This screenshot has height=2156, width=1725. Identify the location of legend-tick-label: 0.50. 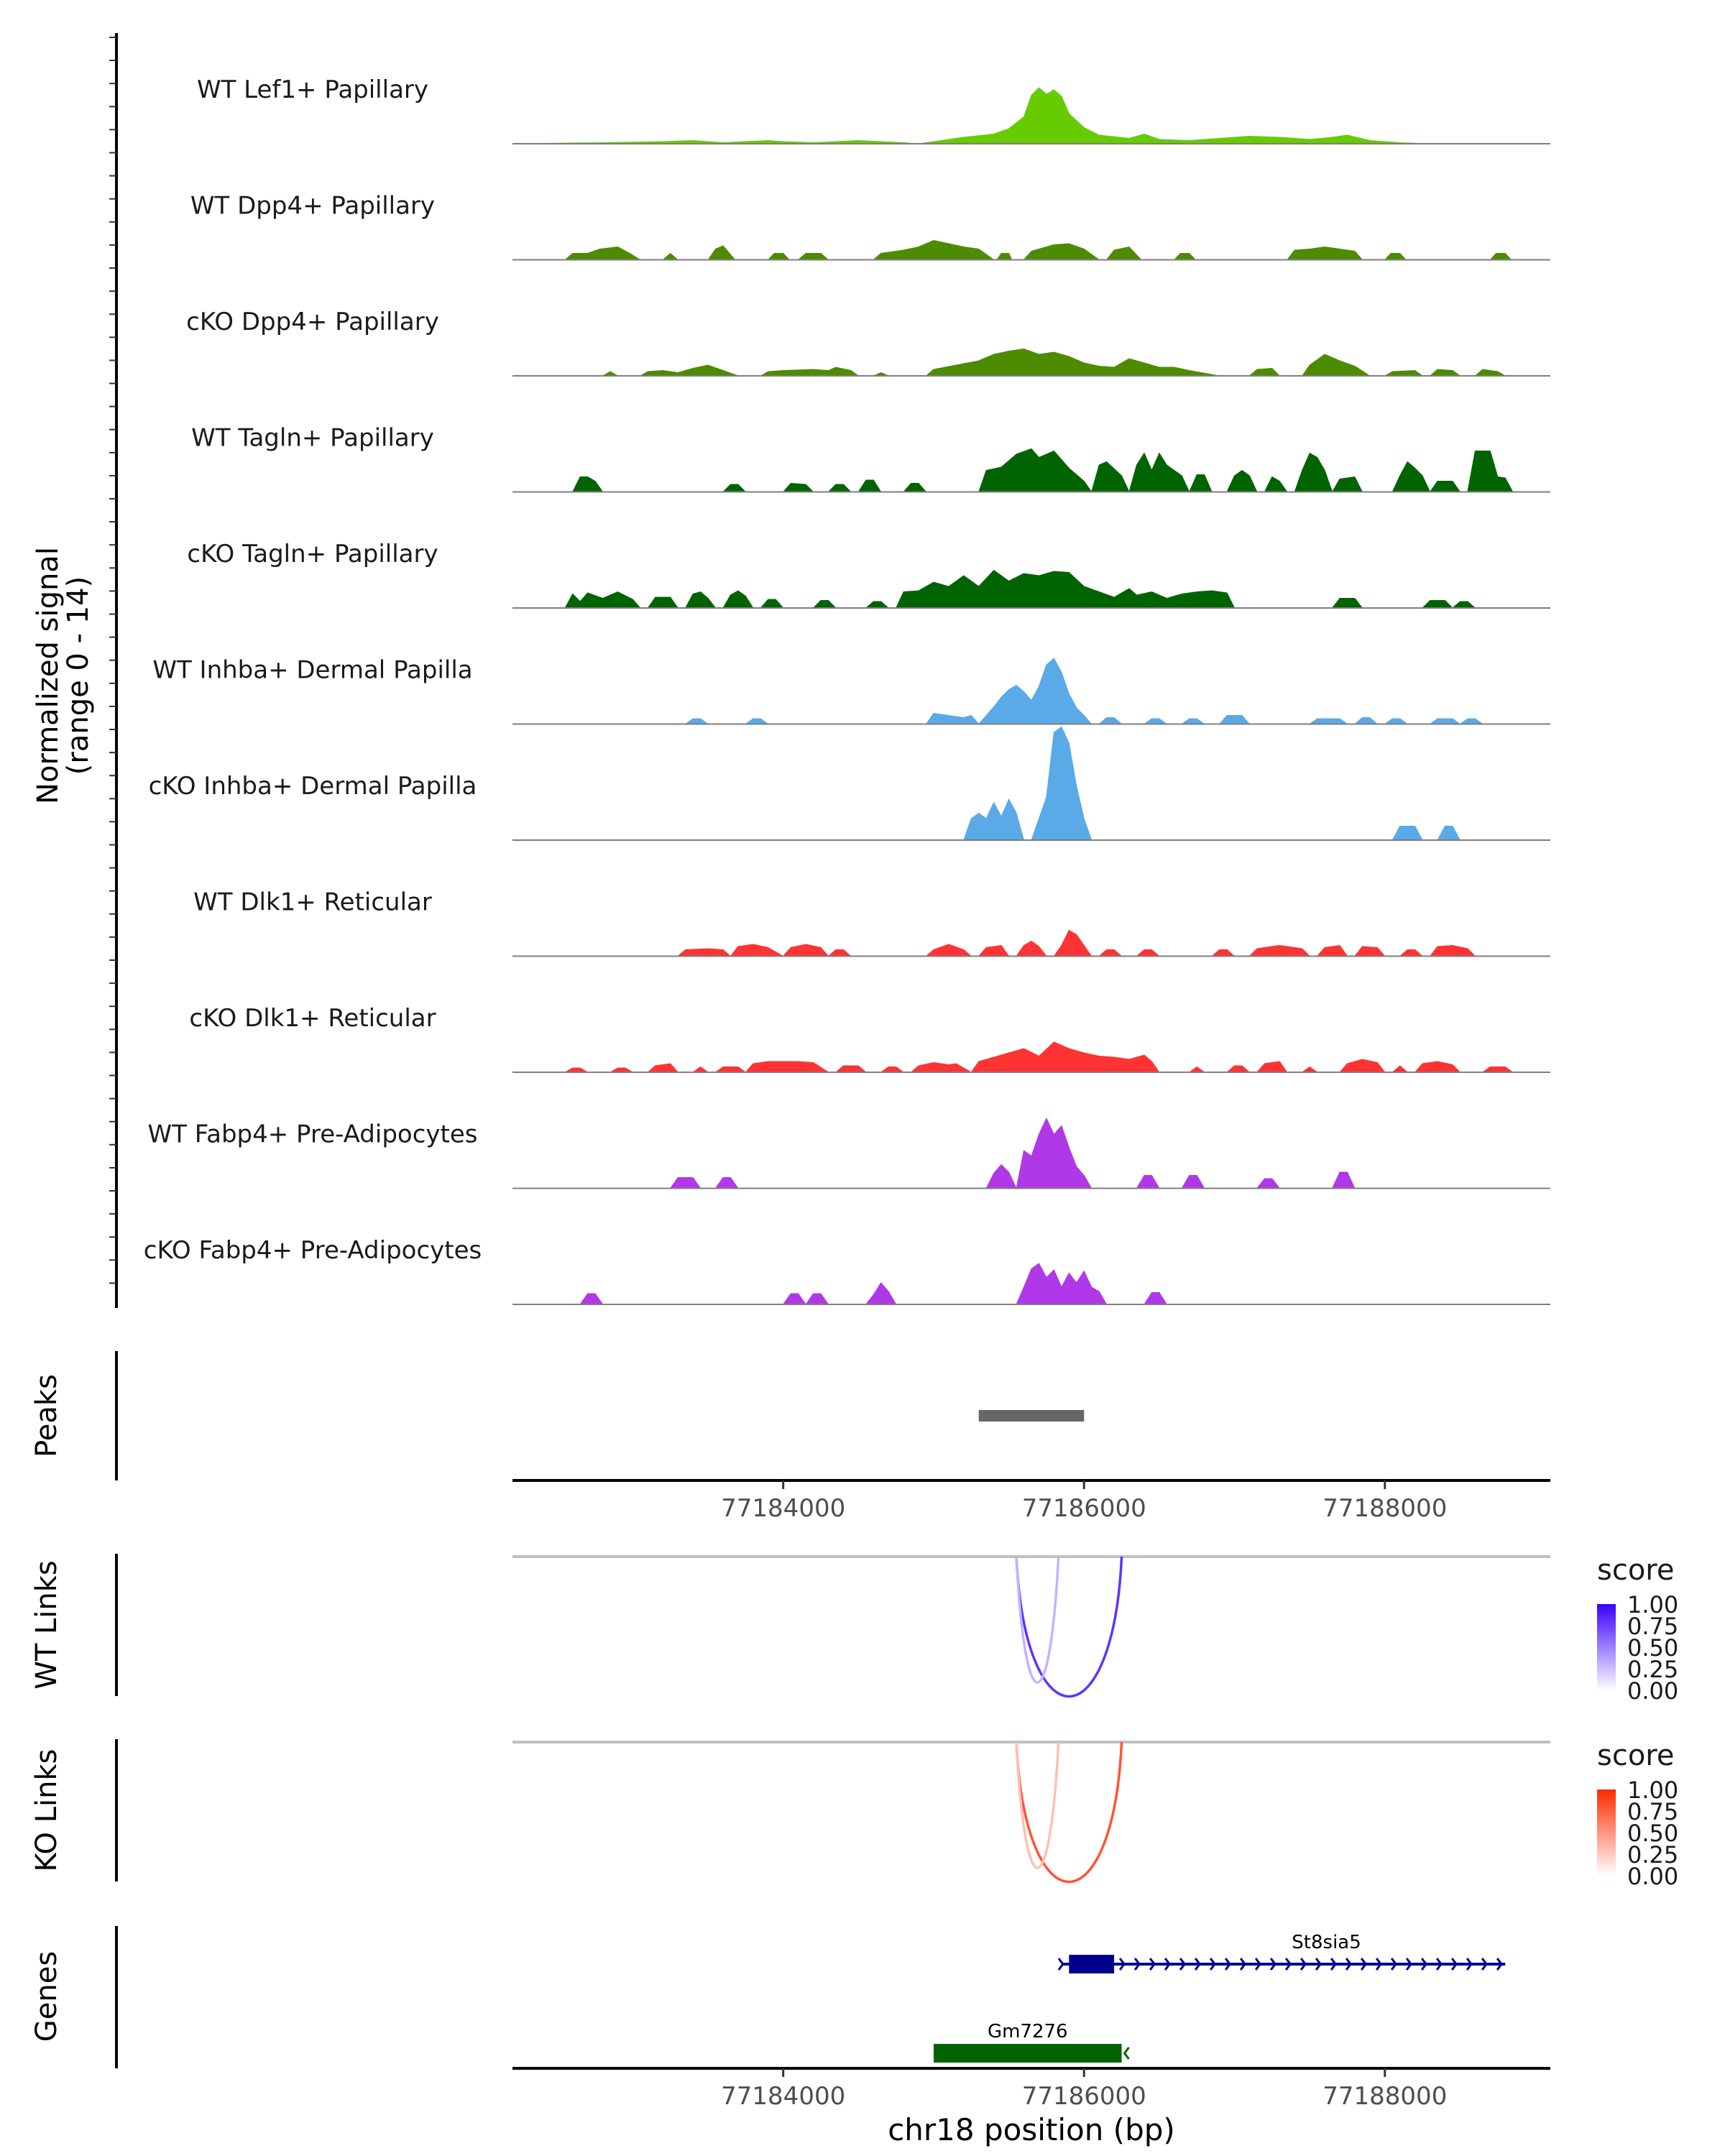
(1652, 1833).